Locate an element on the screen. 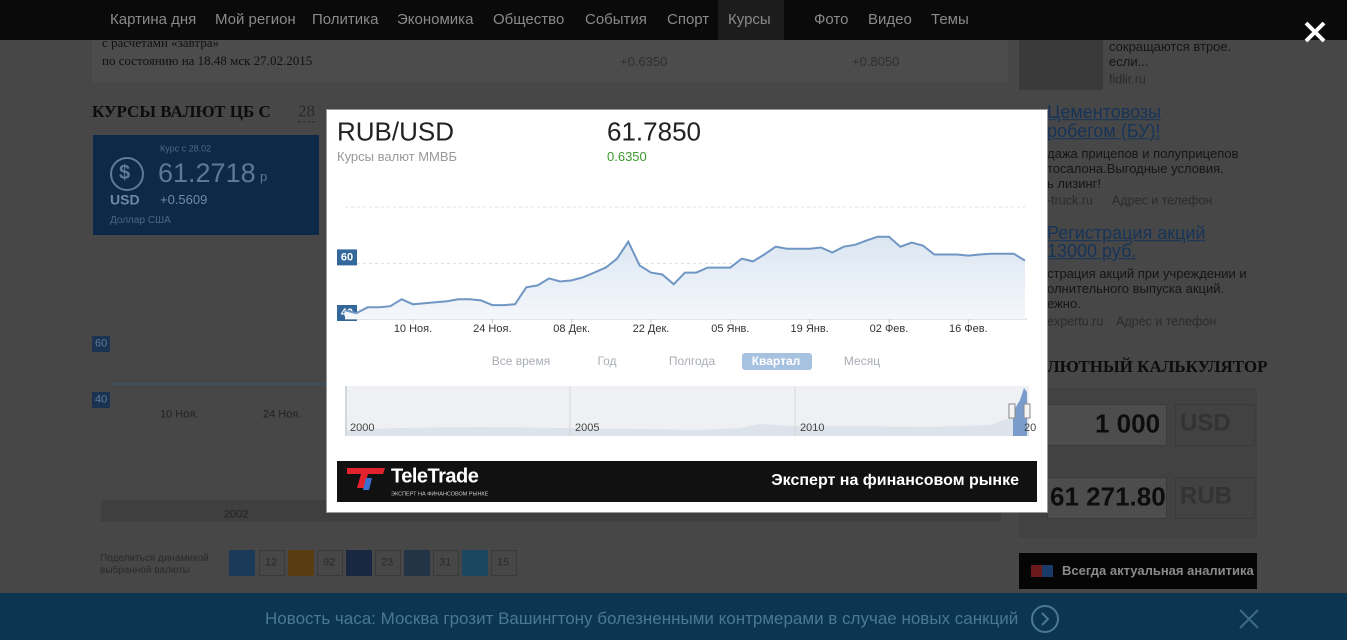  card-icon-ring is located at coordinates (127, 174).